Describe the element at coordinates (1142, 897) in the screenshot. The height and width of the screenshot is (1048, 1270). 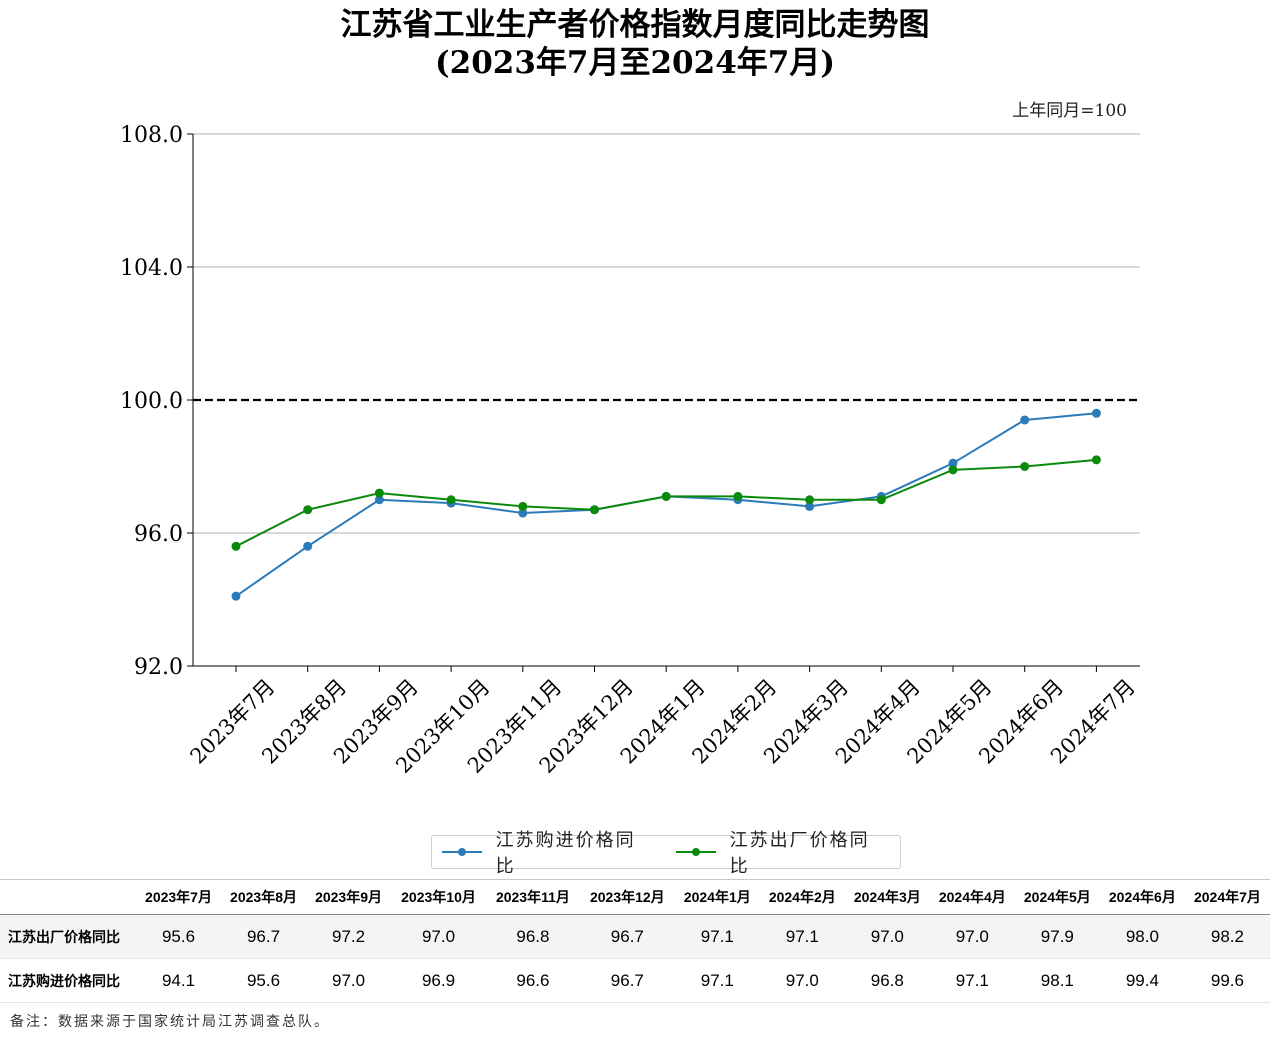
I see `table-header-cell: 2024年6月` at that location.